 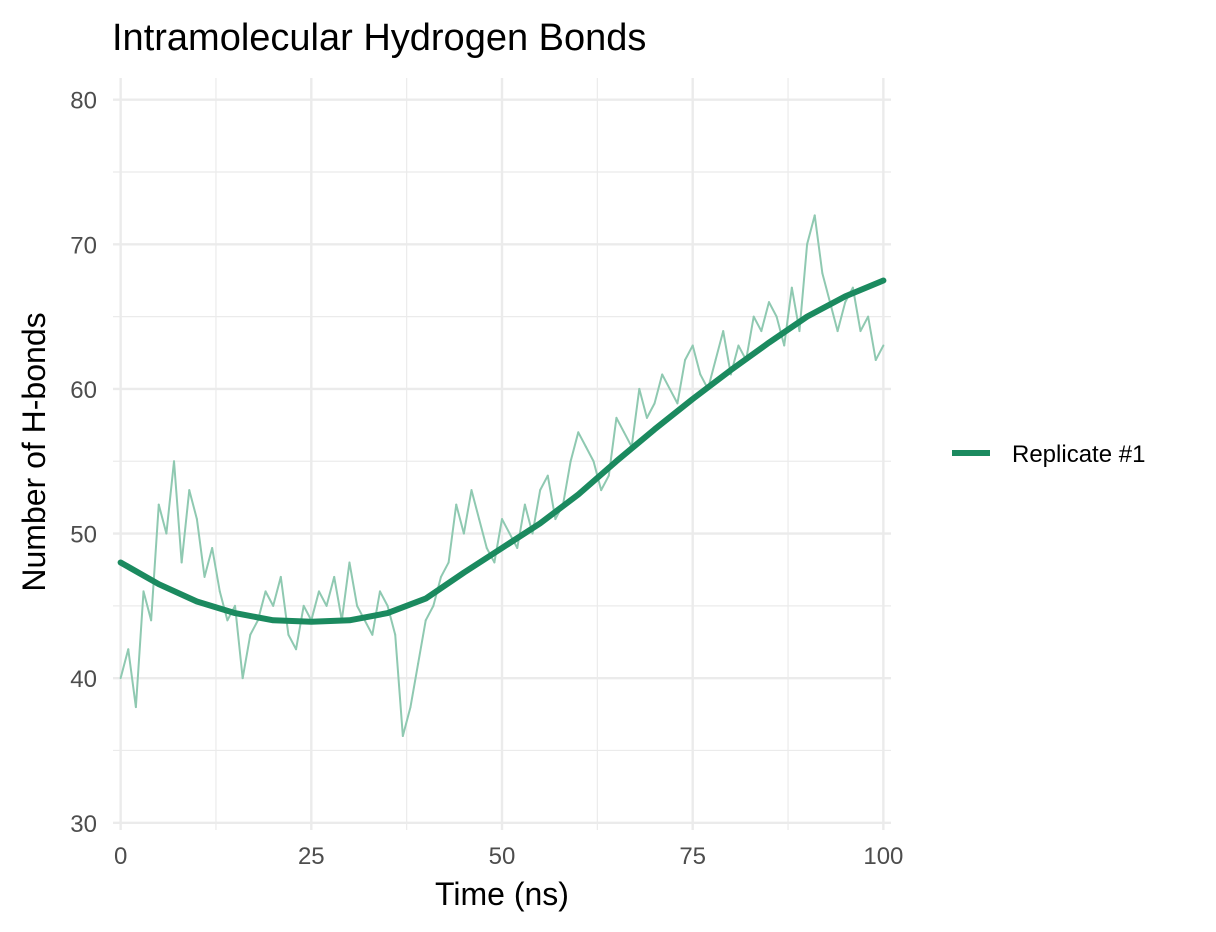 I want to click on y-tick-label: 70, so click(x=83, y=245).